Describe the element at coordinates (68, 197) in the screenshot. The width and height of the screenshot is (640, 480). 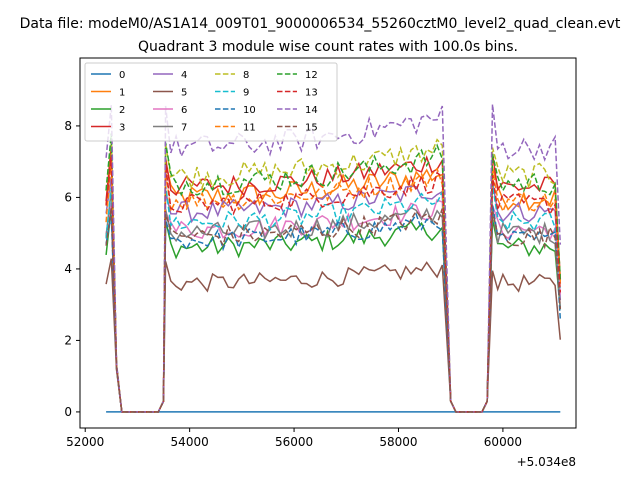
I see `y-tick-label: 6` at that location.